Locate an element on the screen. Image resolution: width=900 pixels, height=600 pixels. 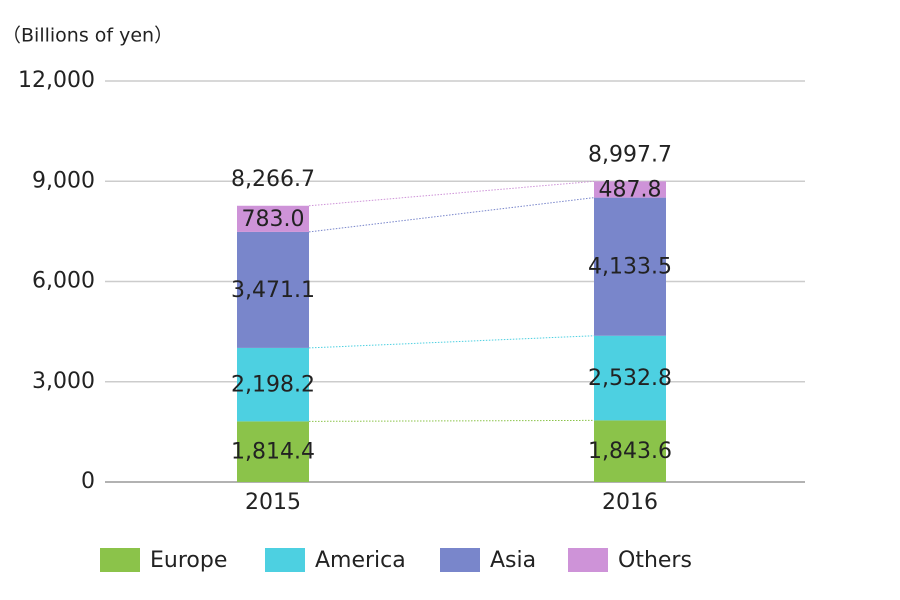
value-label: 783.0 is located at coordinates (273, 219).